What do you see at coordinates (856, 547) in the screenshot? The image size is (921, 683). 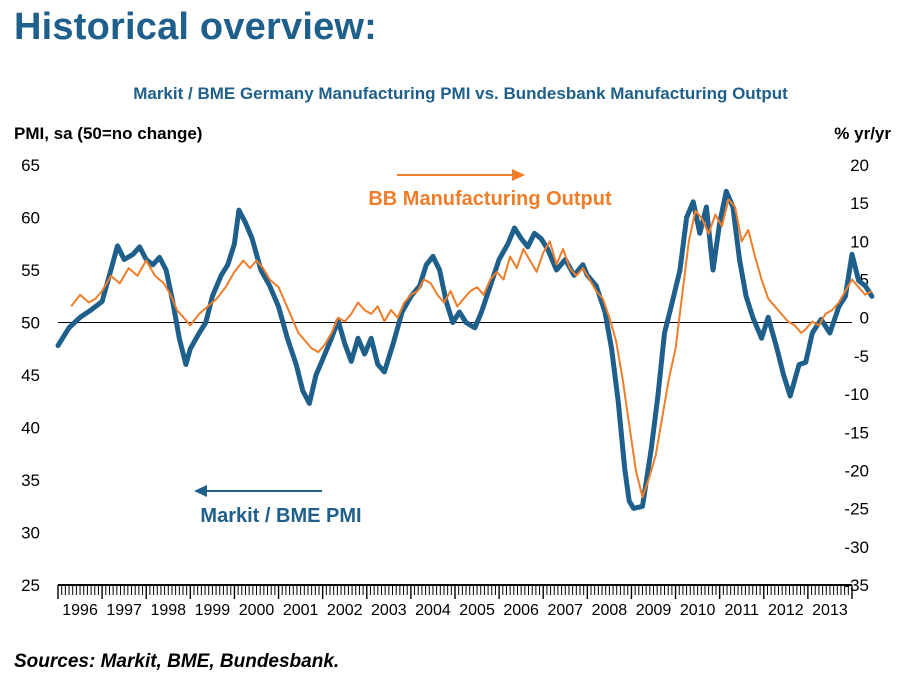 I see `right-tick-label: -30` at bounding box center [856, 547].